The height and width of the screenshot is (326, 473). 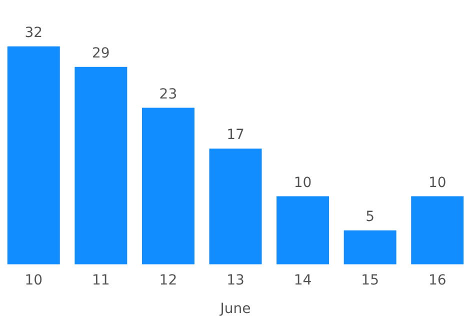 What do you see at coordinates (101, 54) in the screenshot?
I see `data-label: 29` at bounding box center [101, 54].